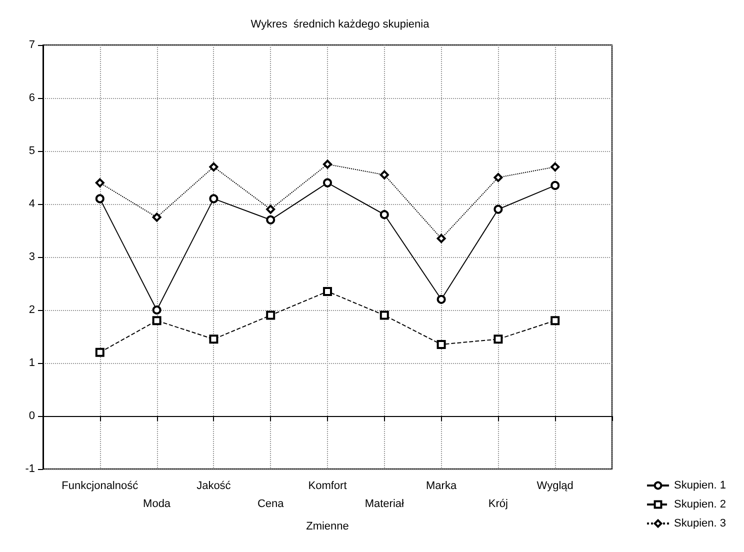 The image size is (744, 552). What do you see at coordinates (31, 98) in the screenshot?
I see `y-tick-label: 6` at bounding box center [31, 98].